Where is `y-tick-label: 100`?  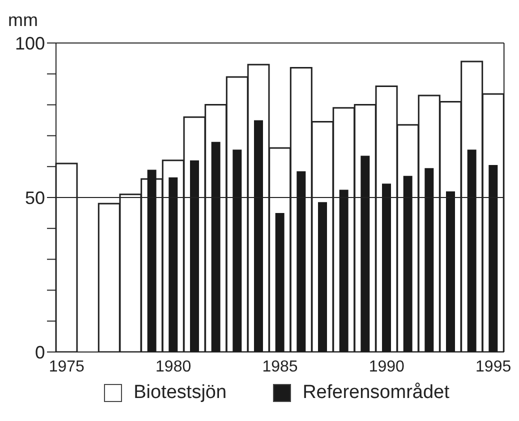
y-tick-label: 100 is located at coordinates (29, 43).